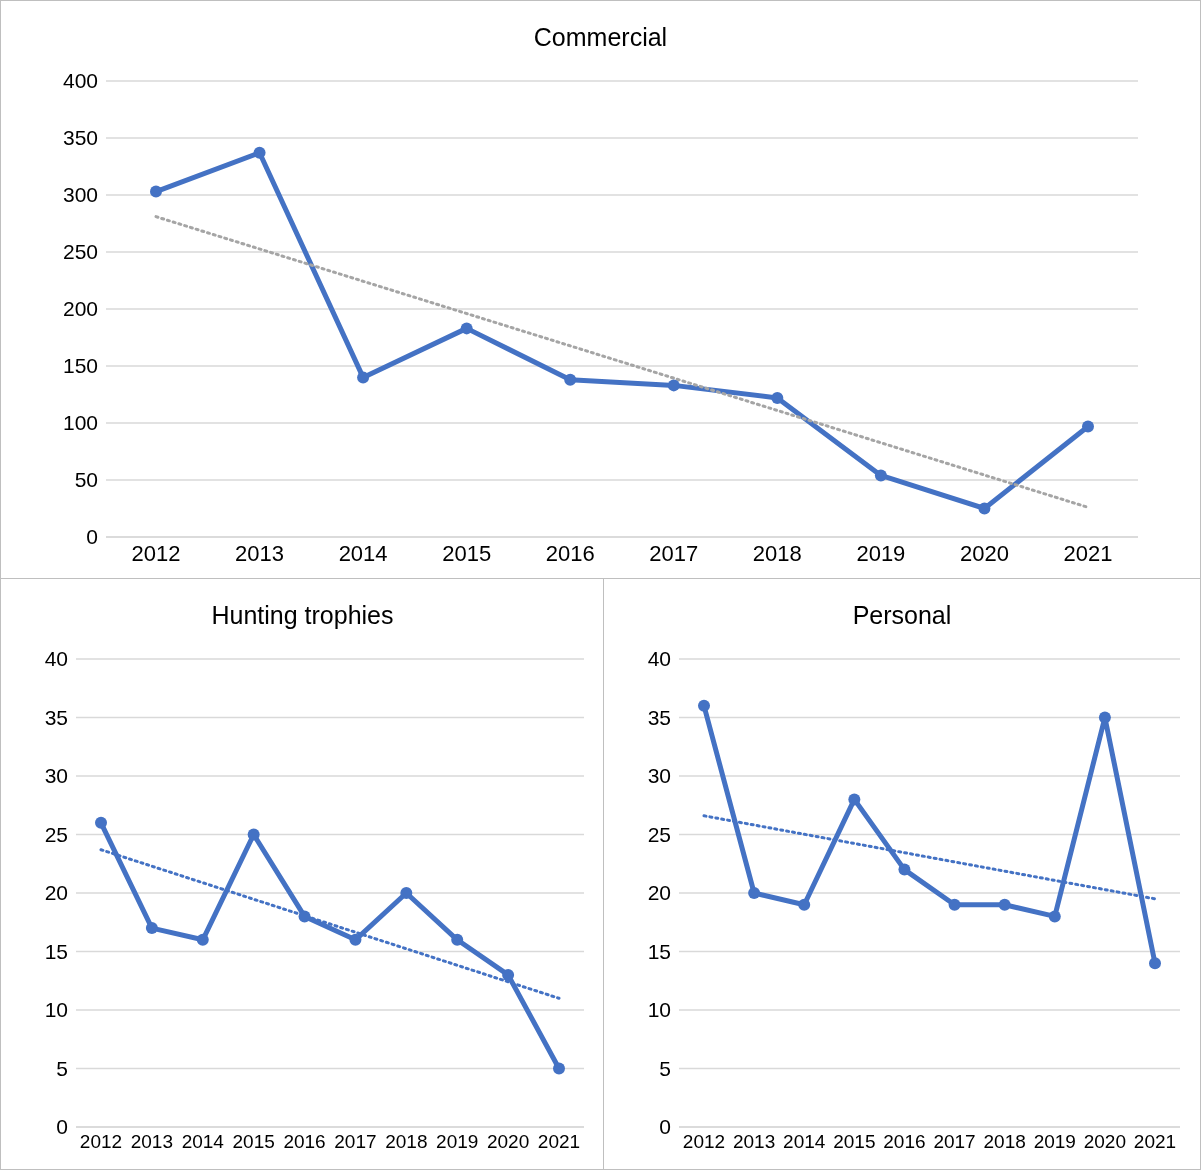  I want to click on chart-title: Personal, so click(902, 615).